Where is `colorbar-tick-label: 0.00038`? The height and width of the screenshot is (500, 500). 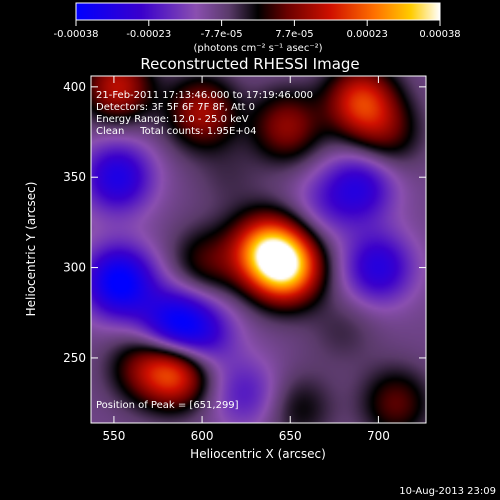
colorbar-tick-label: 0.00038 is located at coordinates (439, 34).